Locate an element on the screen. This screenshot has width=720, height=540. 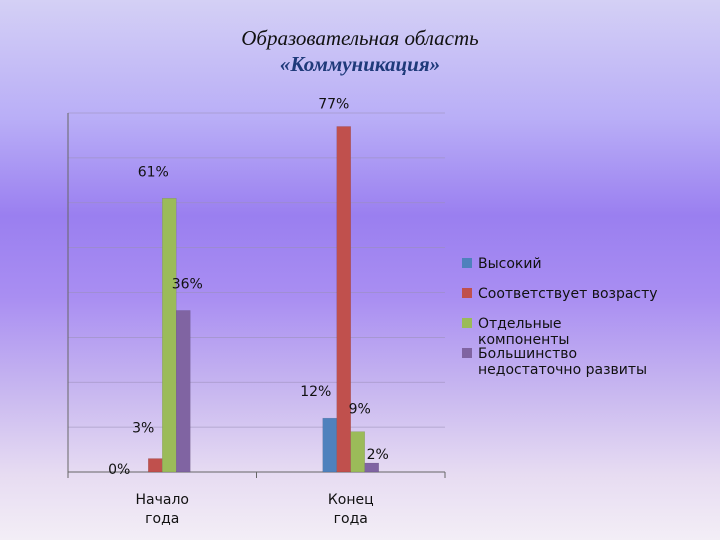
data-label: 36% is located at coordinates (187, 284).